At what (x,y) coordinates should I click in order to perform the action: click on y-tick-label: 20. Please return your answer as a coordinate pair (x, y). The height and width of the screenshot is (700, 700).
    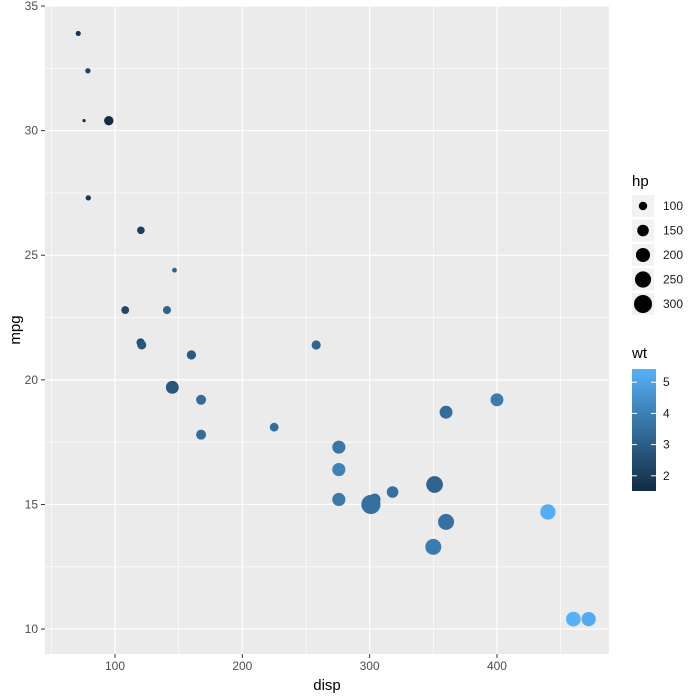
    Looking at the image, I should click on (32, 380).